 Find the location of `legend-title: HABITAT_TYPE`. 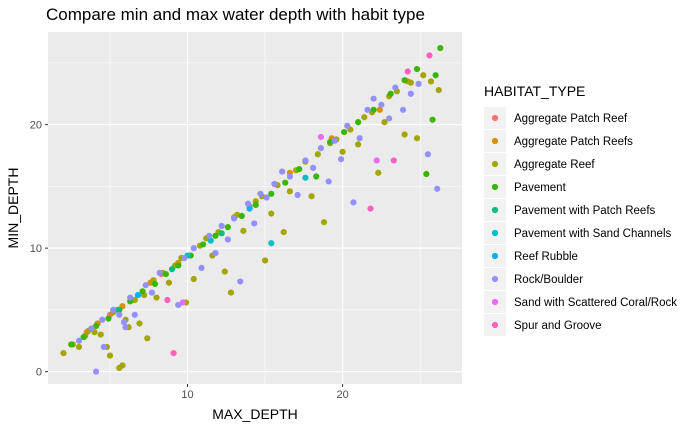

legend-title: HABITAT_TYPE is located at coordinates (534, 91).